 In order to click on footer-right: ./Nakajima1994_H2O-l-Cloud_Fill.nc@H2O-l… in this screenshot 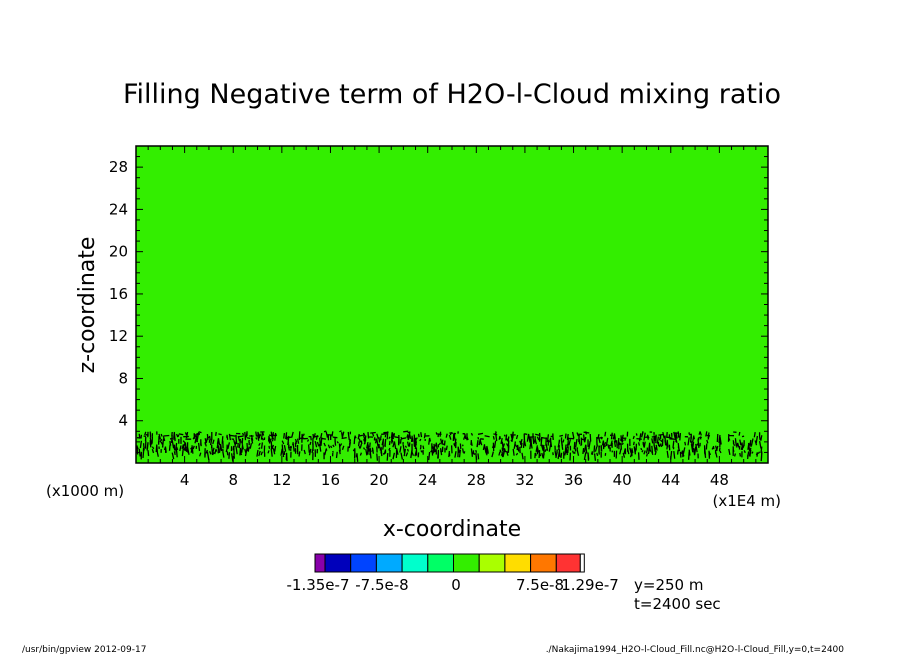, I will do `click(695, 649)`.